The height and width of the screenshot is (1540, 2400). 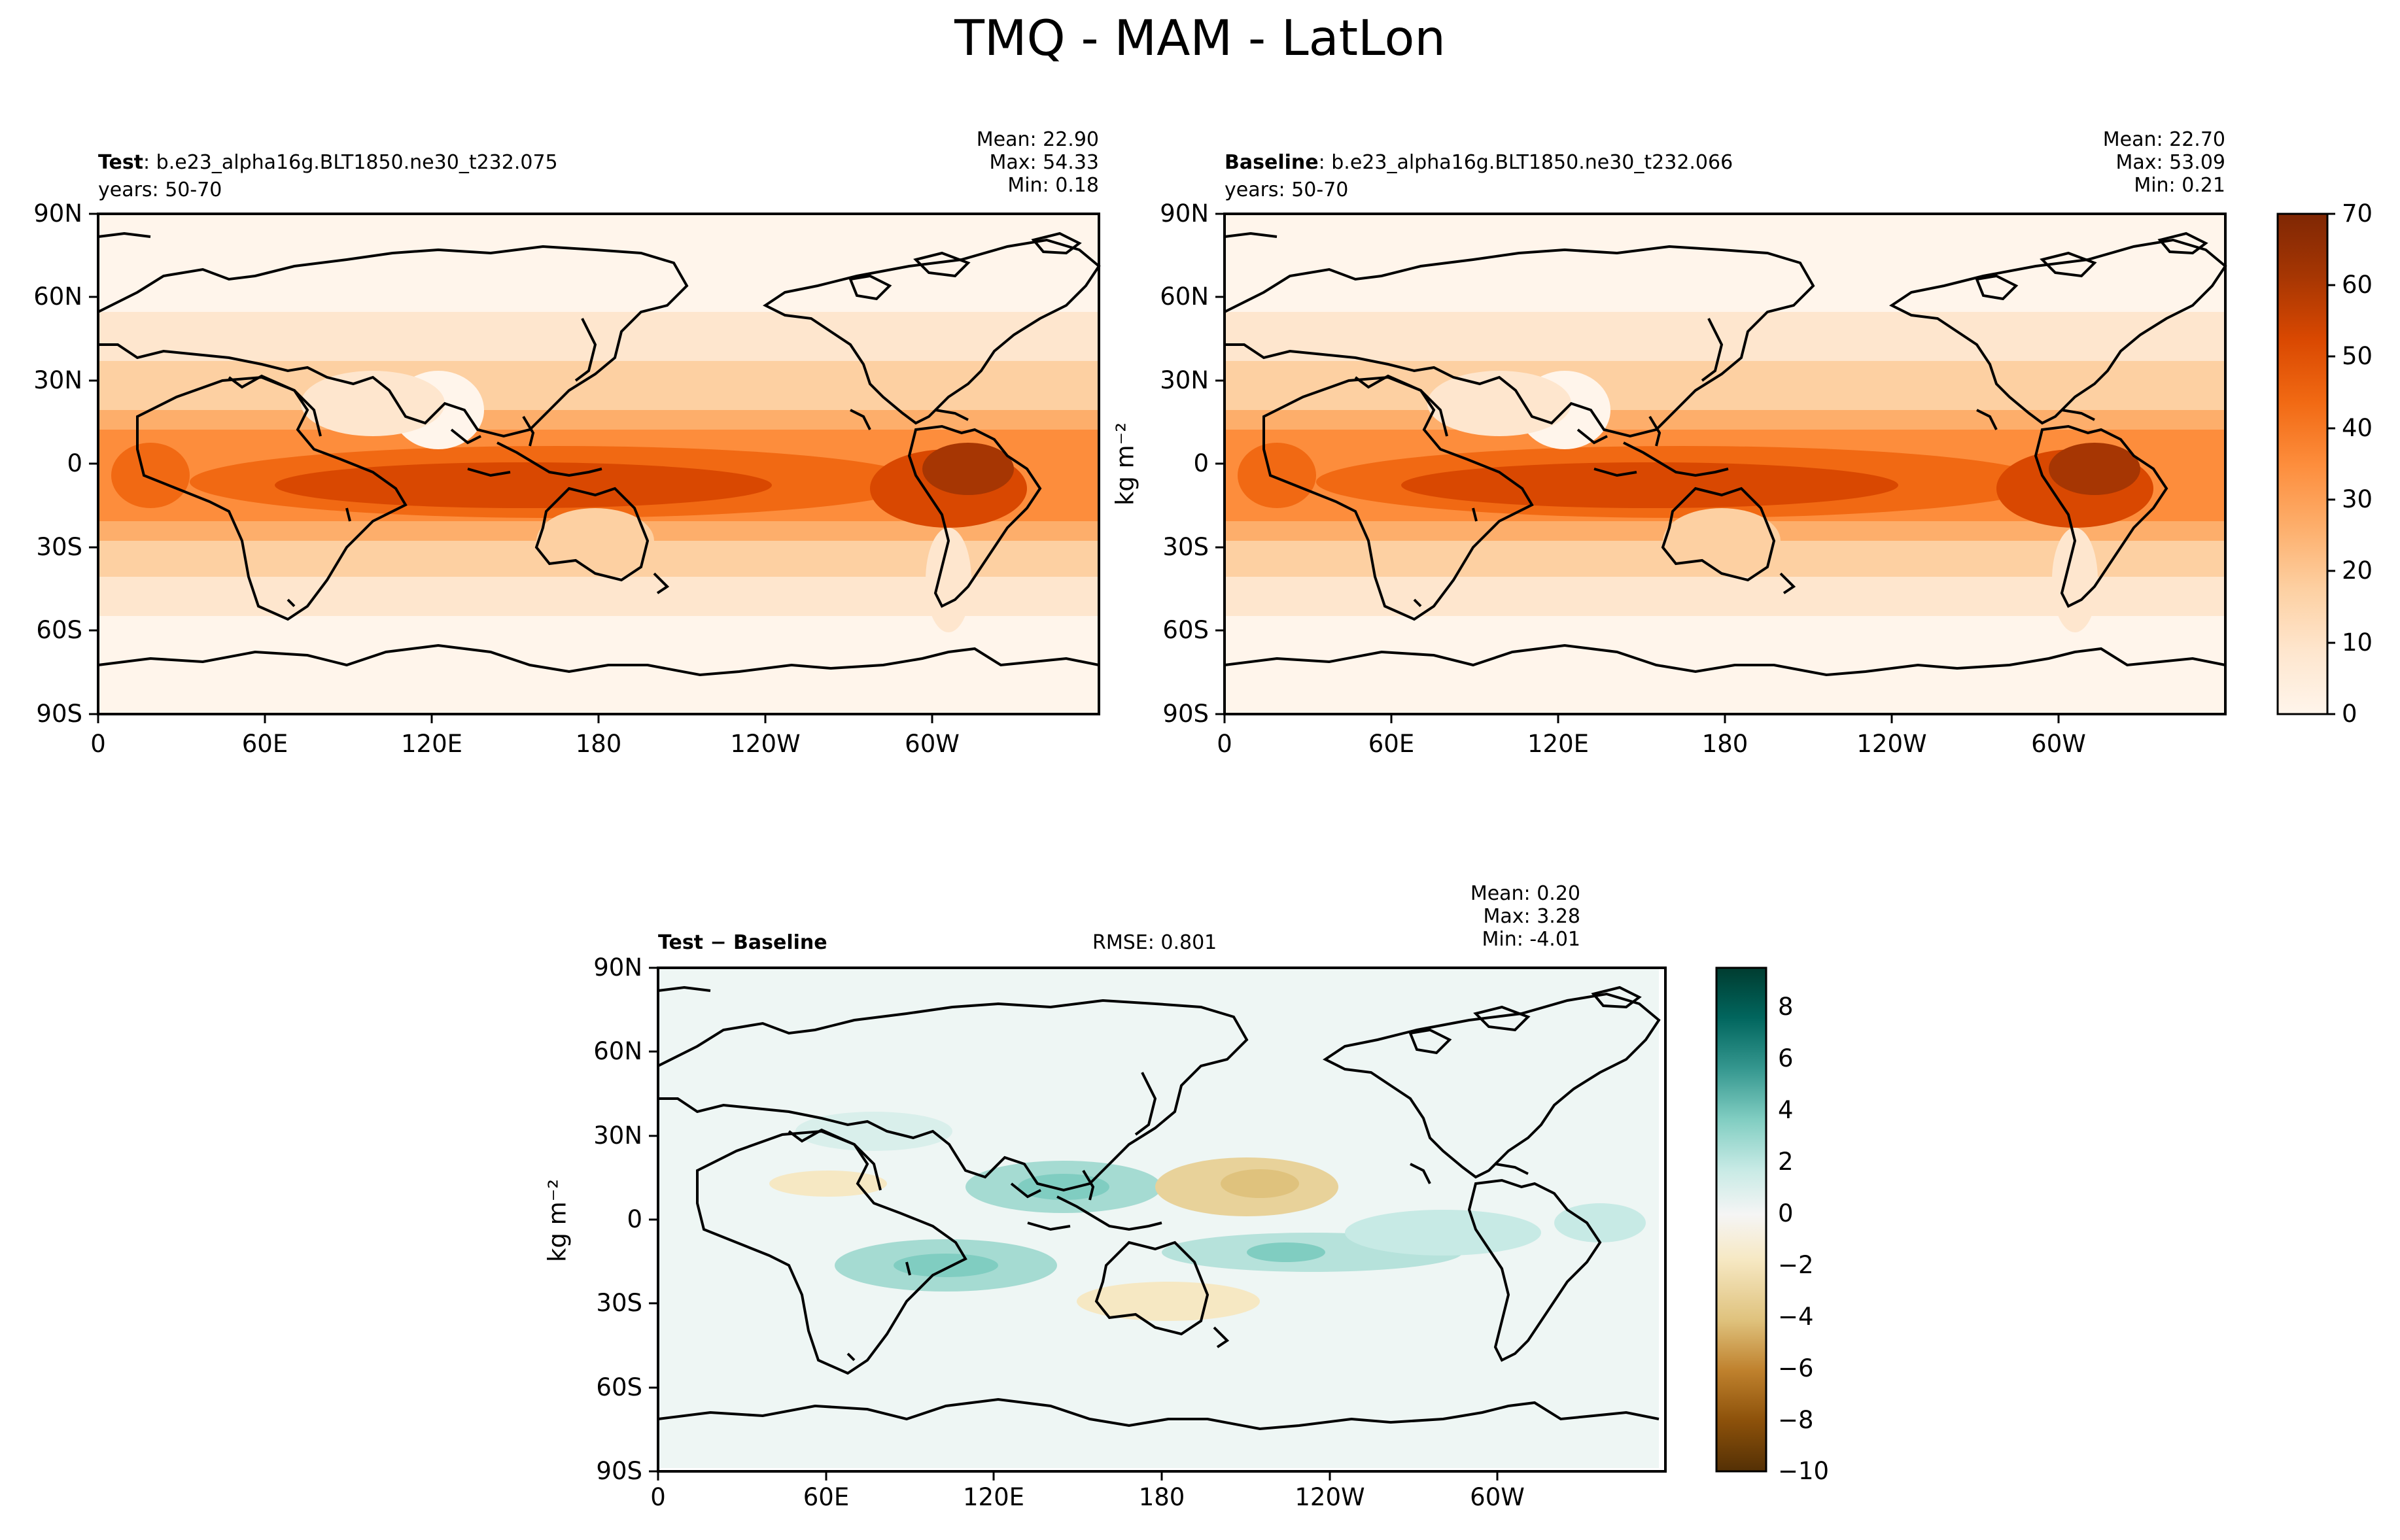 What do you see at coordinates (634, 1219) in the screenshot?
I see `diff-lat-tick: 0` at bounding box center [634, 1219].